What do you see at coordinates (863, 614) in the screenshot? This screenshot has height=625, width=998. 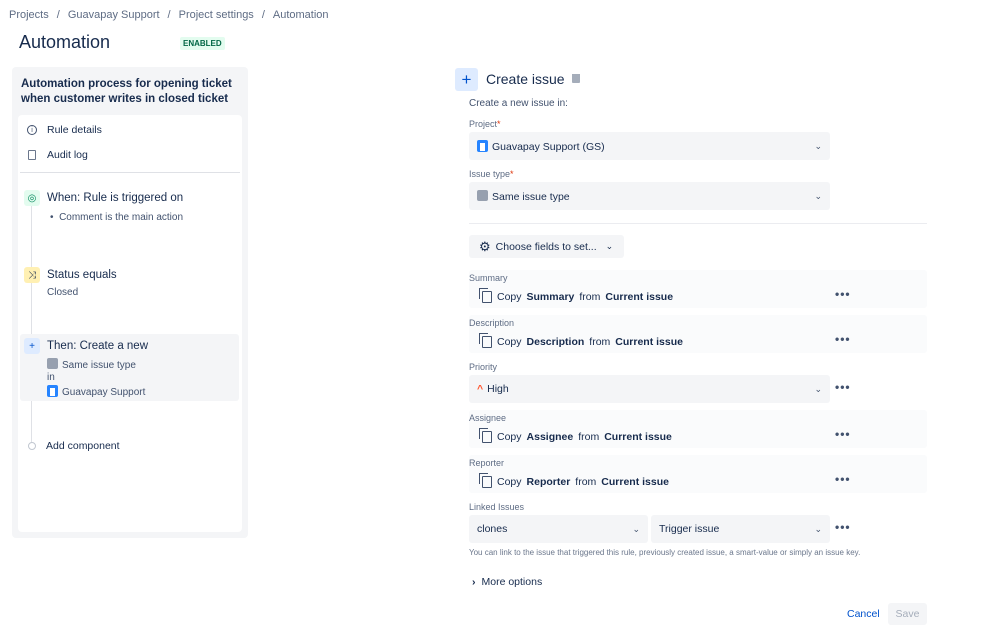 I see `cancel-button: Cancel` at bounding box center [863, 614].